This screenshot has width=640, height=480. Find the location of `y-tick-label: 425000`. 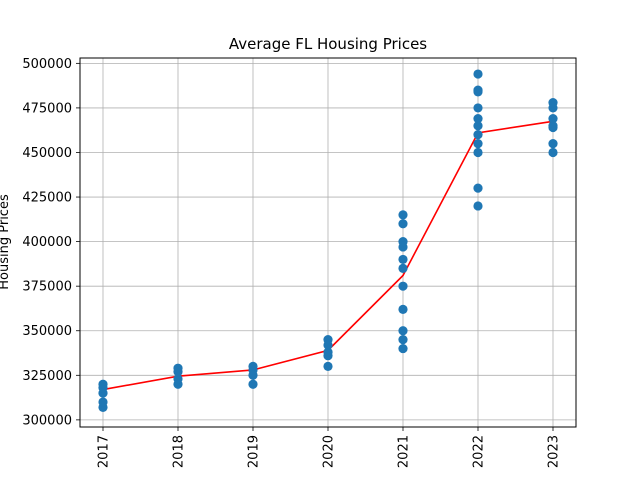

y-tick-label: 425000 is located at coordinates (47, 198).